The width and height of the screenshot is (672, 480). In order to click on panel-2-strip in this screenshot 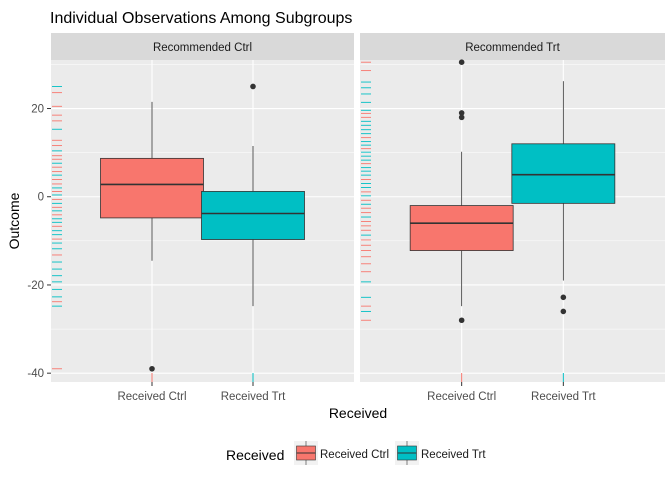, I will do `click(512, 46)`.